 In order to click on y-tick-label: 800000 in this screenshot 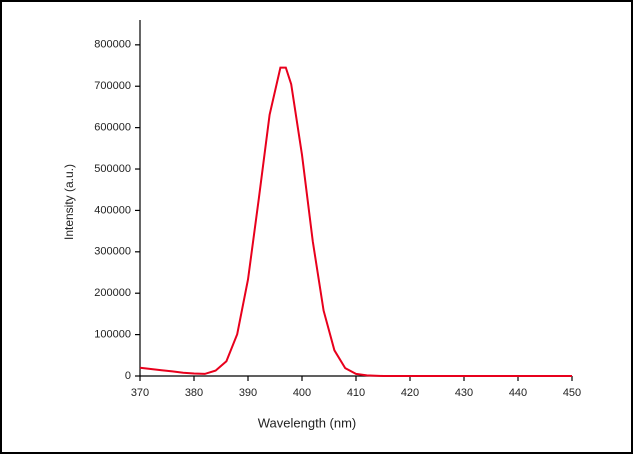, I will do `click(112, 45)`.